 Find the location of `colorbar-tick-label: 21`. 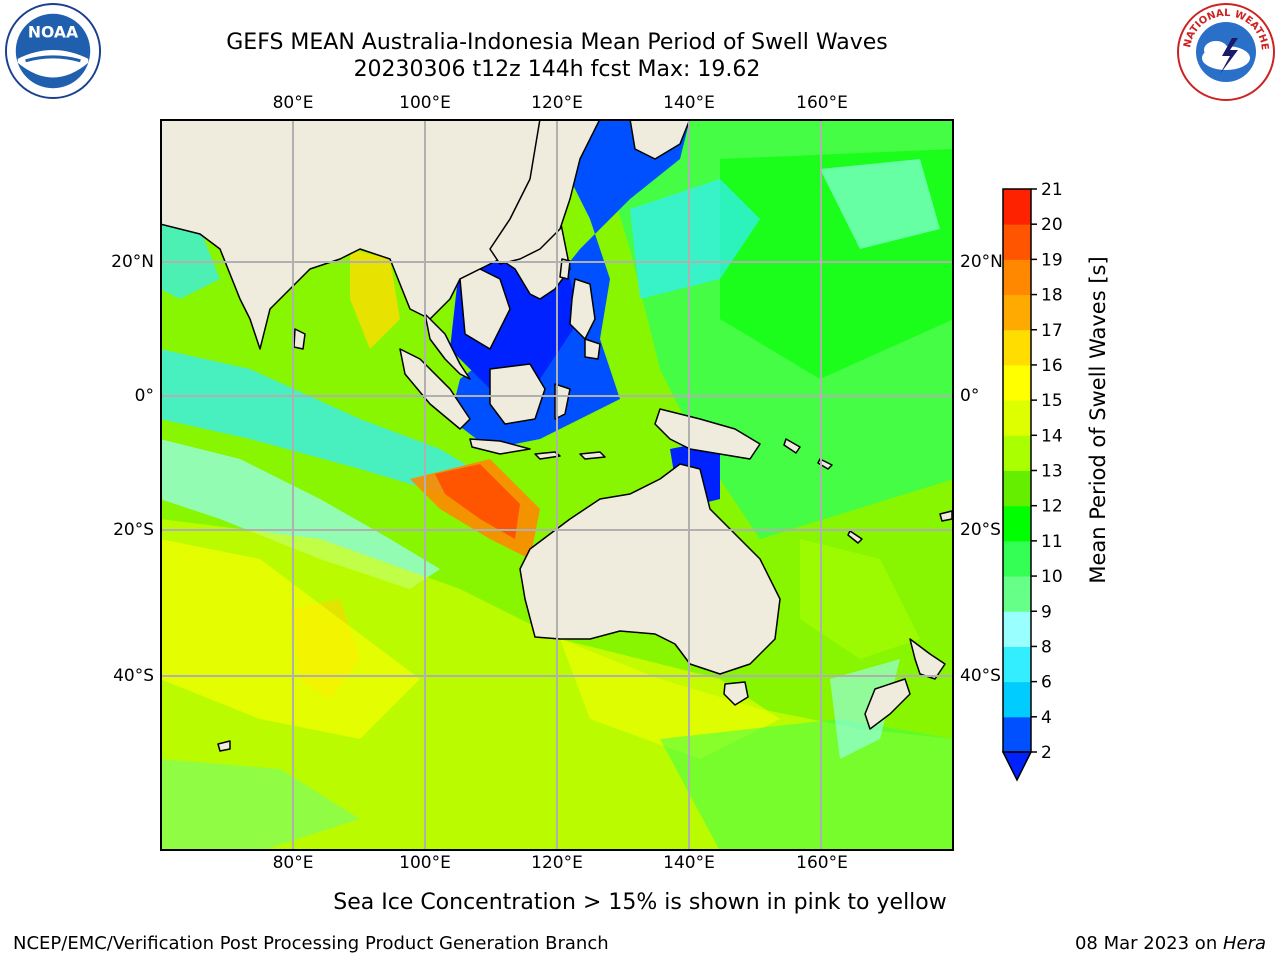

colorbar-tick-label: 21 is located at coordinates (1052, 190).